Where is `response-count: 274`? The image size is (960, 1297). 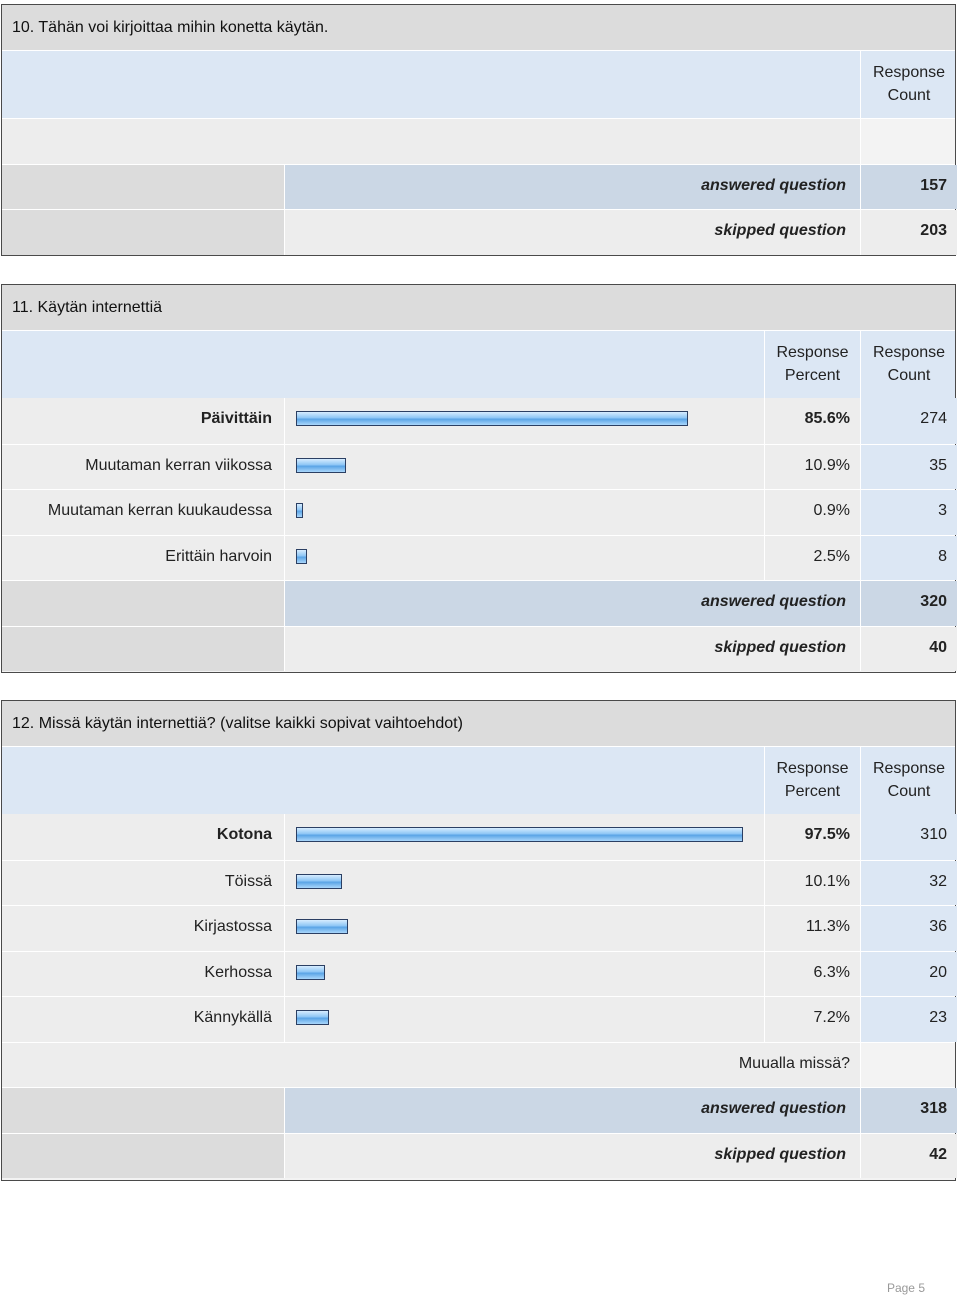
response-count: 274 is located at coordinates (909, 421).